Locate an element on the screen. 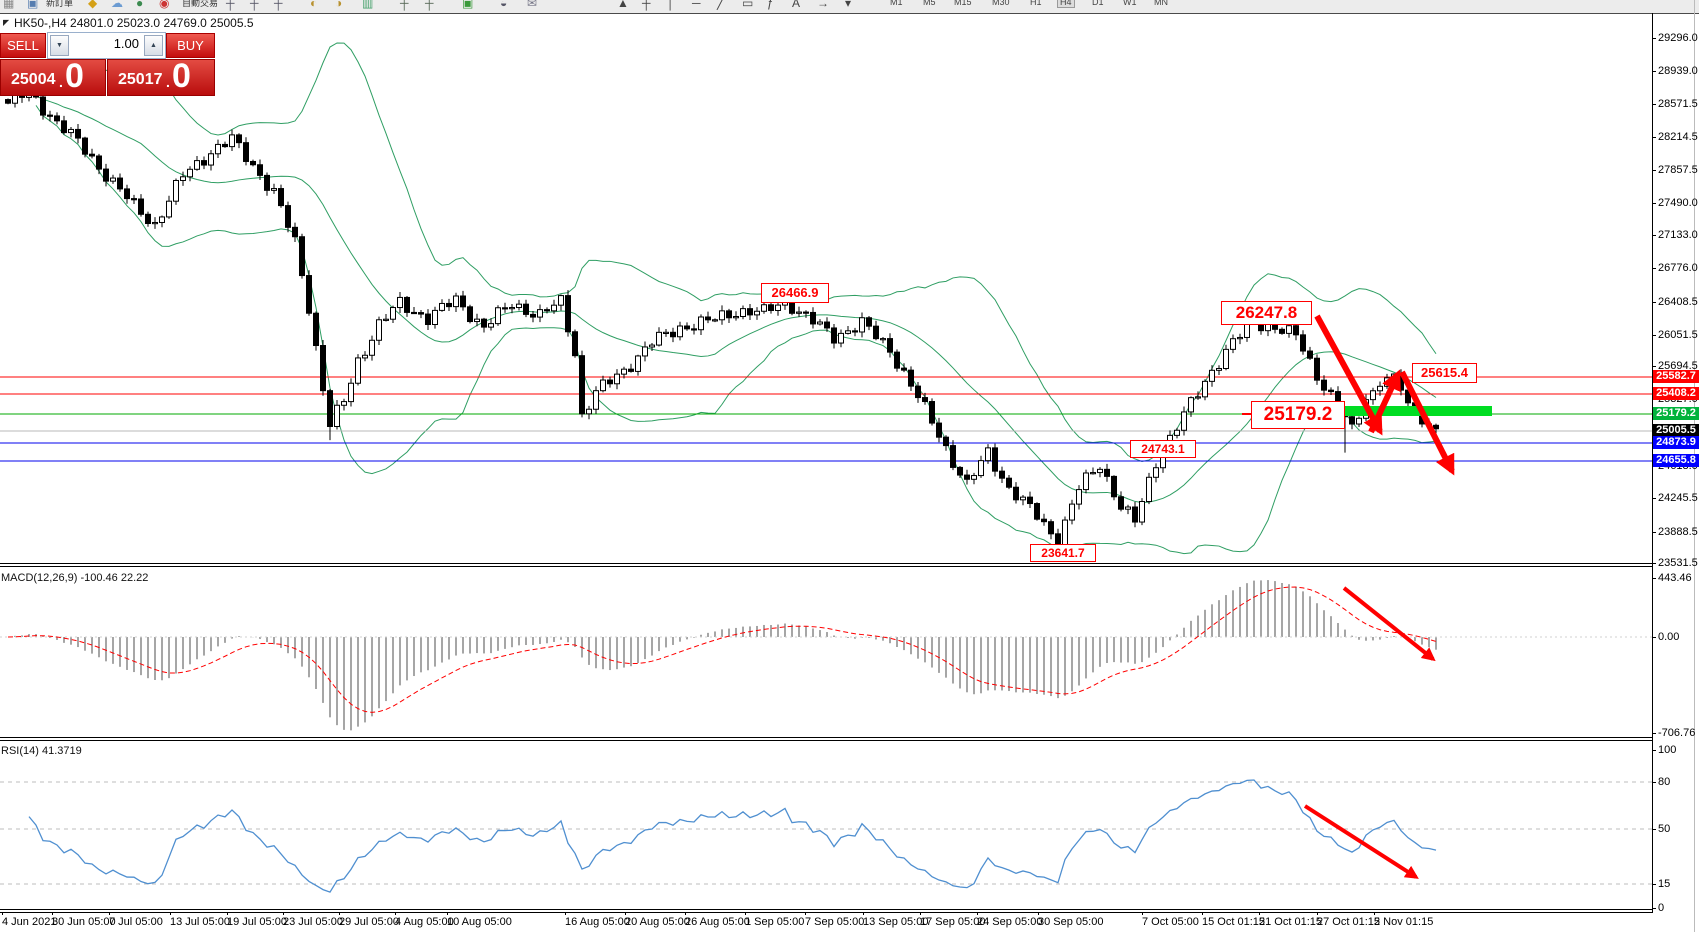 This screenshot has width=1699, height=932. one-click-trading-panel: SELL ▼ 1.00 ▲ BUY 25004 . 0 25017 . 0 is located at coordinates (107, 64).